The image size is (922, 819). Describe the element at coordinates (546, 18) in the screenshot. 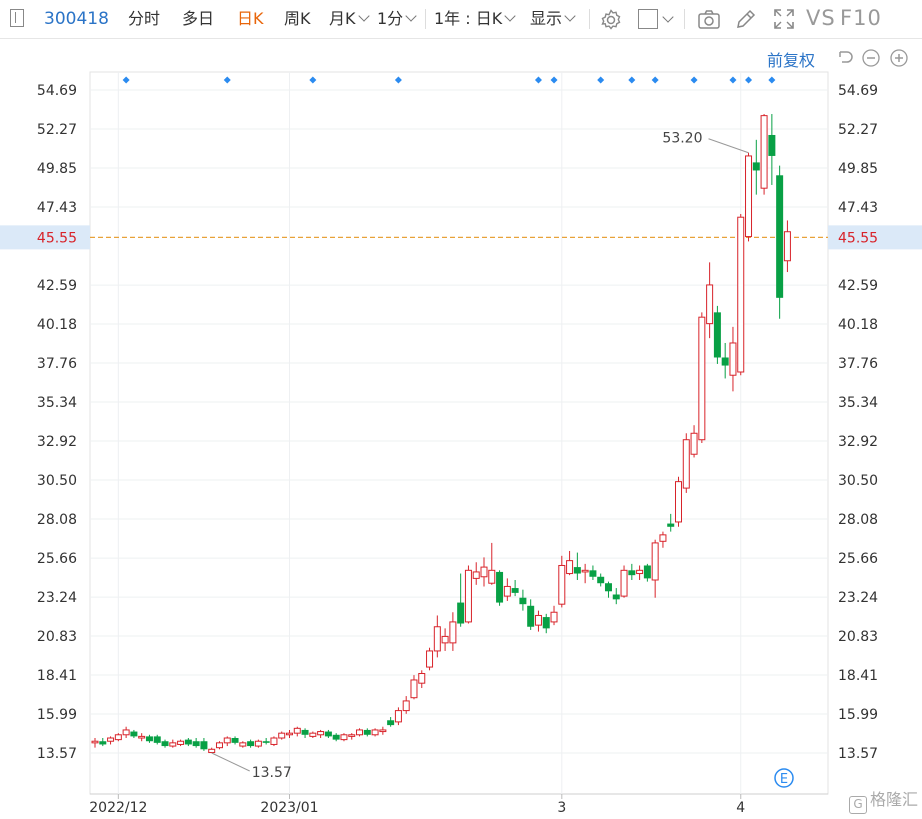

I see `display-select-label: 显示` at that location.